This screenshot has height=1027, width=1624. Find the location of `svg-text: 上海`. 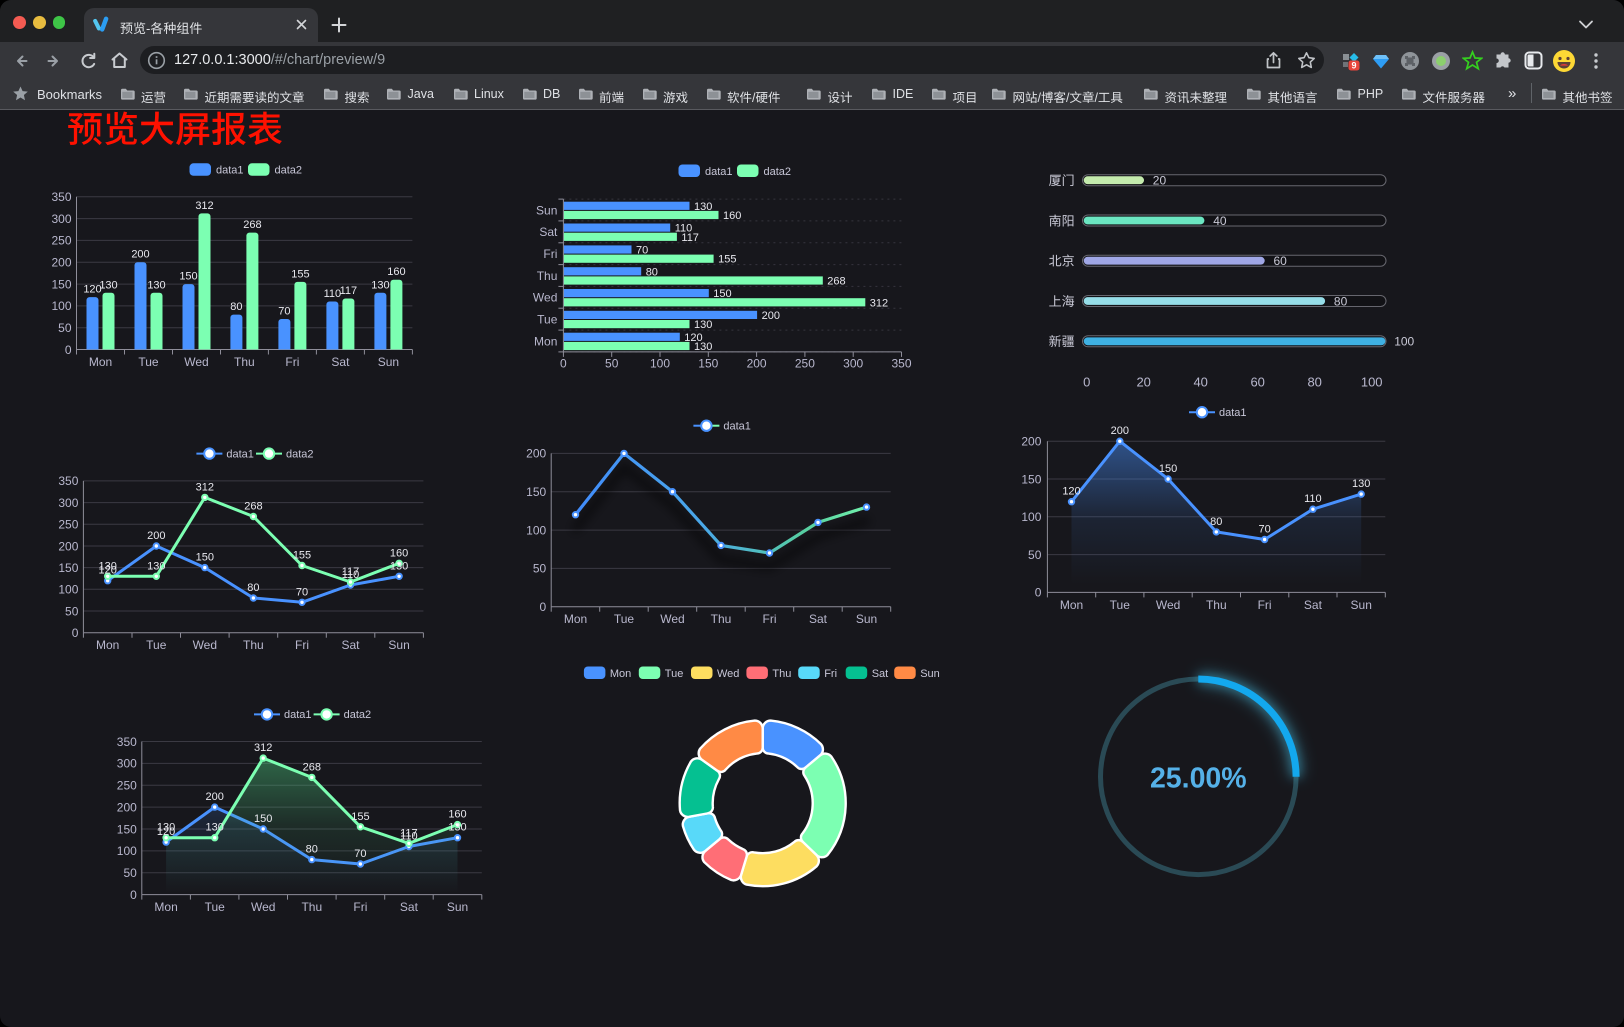

svg-text: 上海 is located at coordinates (1062, 301).